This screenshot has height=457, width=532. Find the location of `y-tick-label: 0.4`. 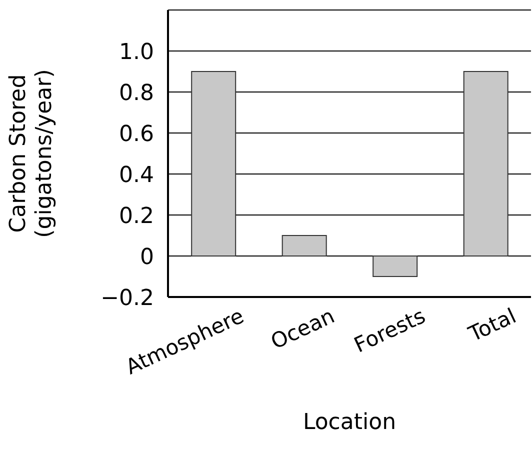

y-tick-label: 0.4 is located at coordinates (136, 175).